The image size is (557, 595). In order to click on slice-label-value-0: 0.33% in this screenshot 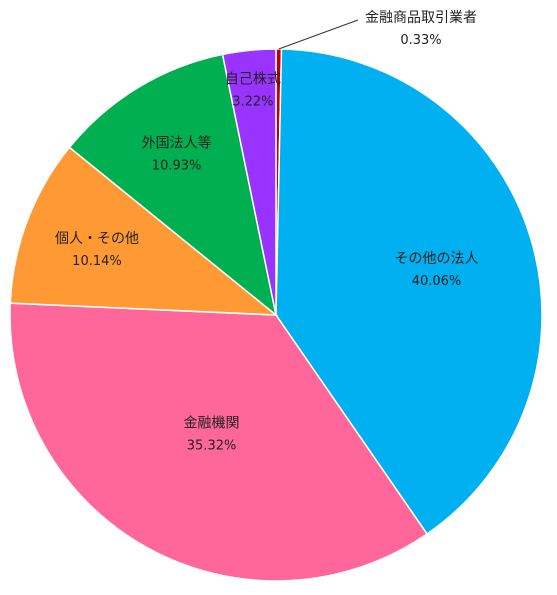, I will do `click(420, 40)`.